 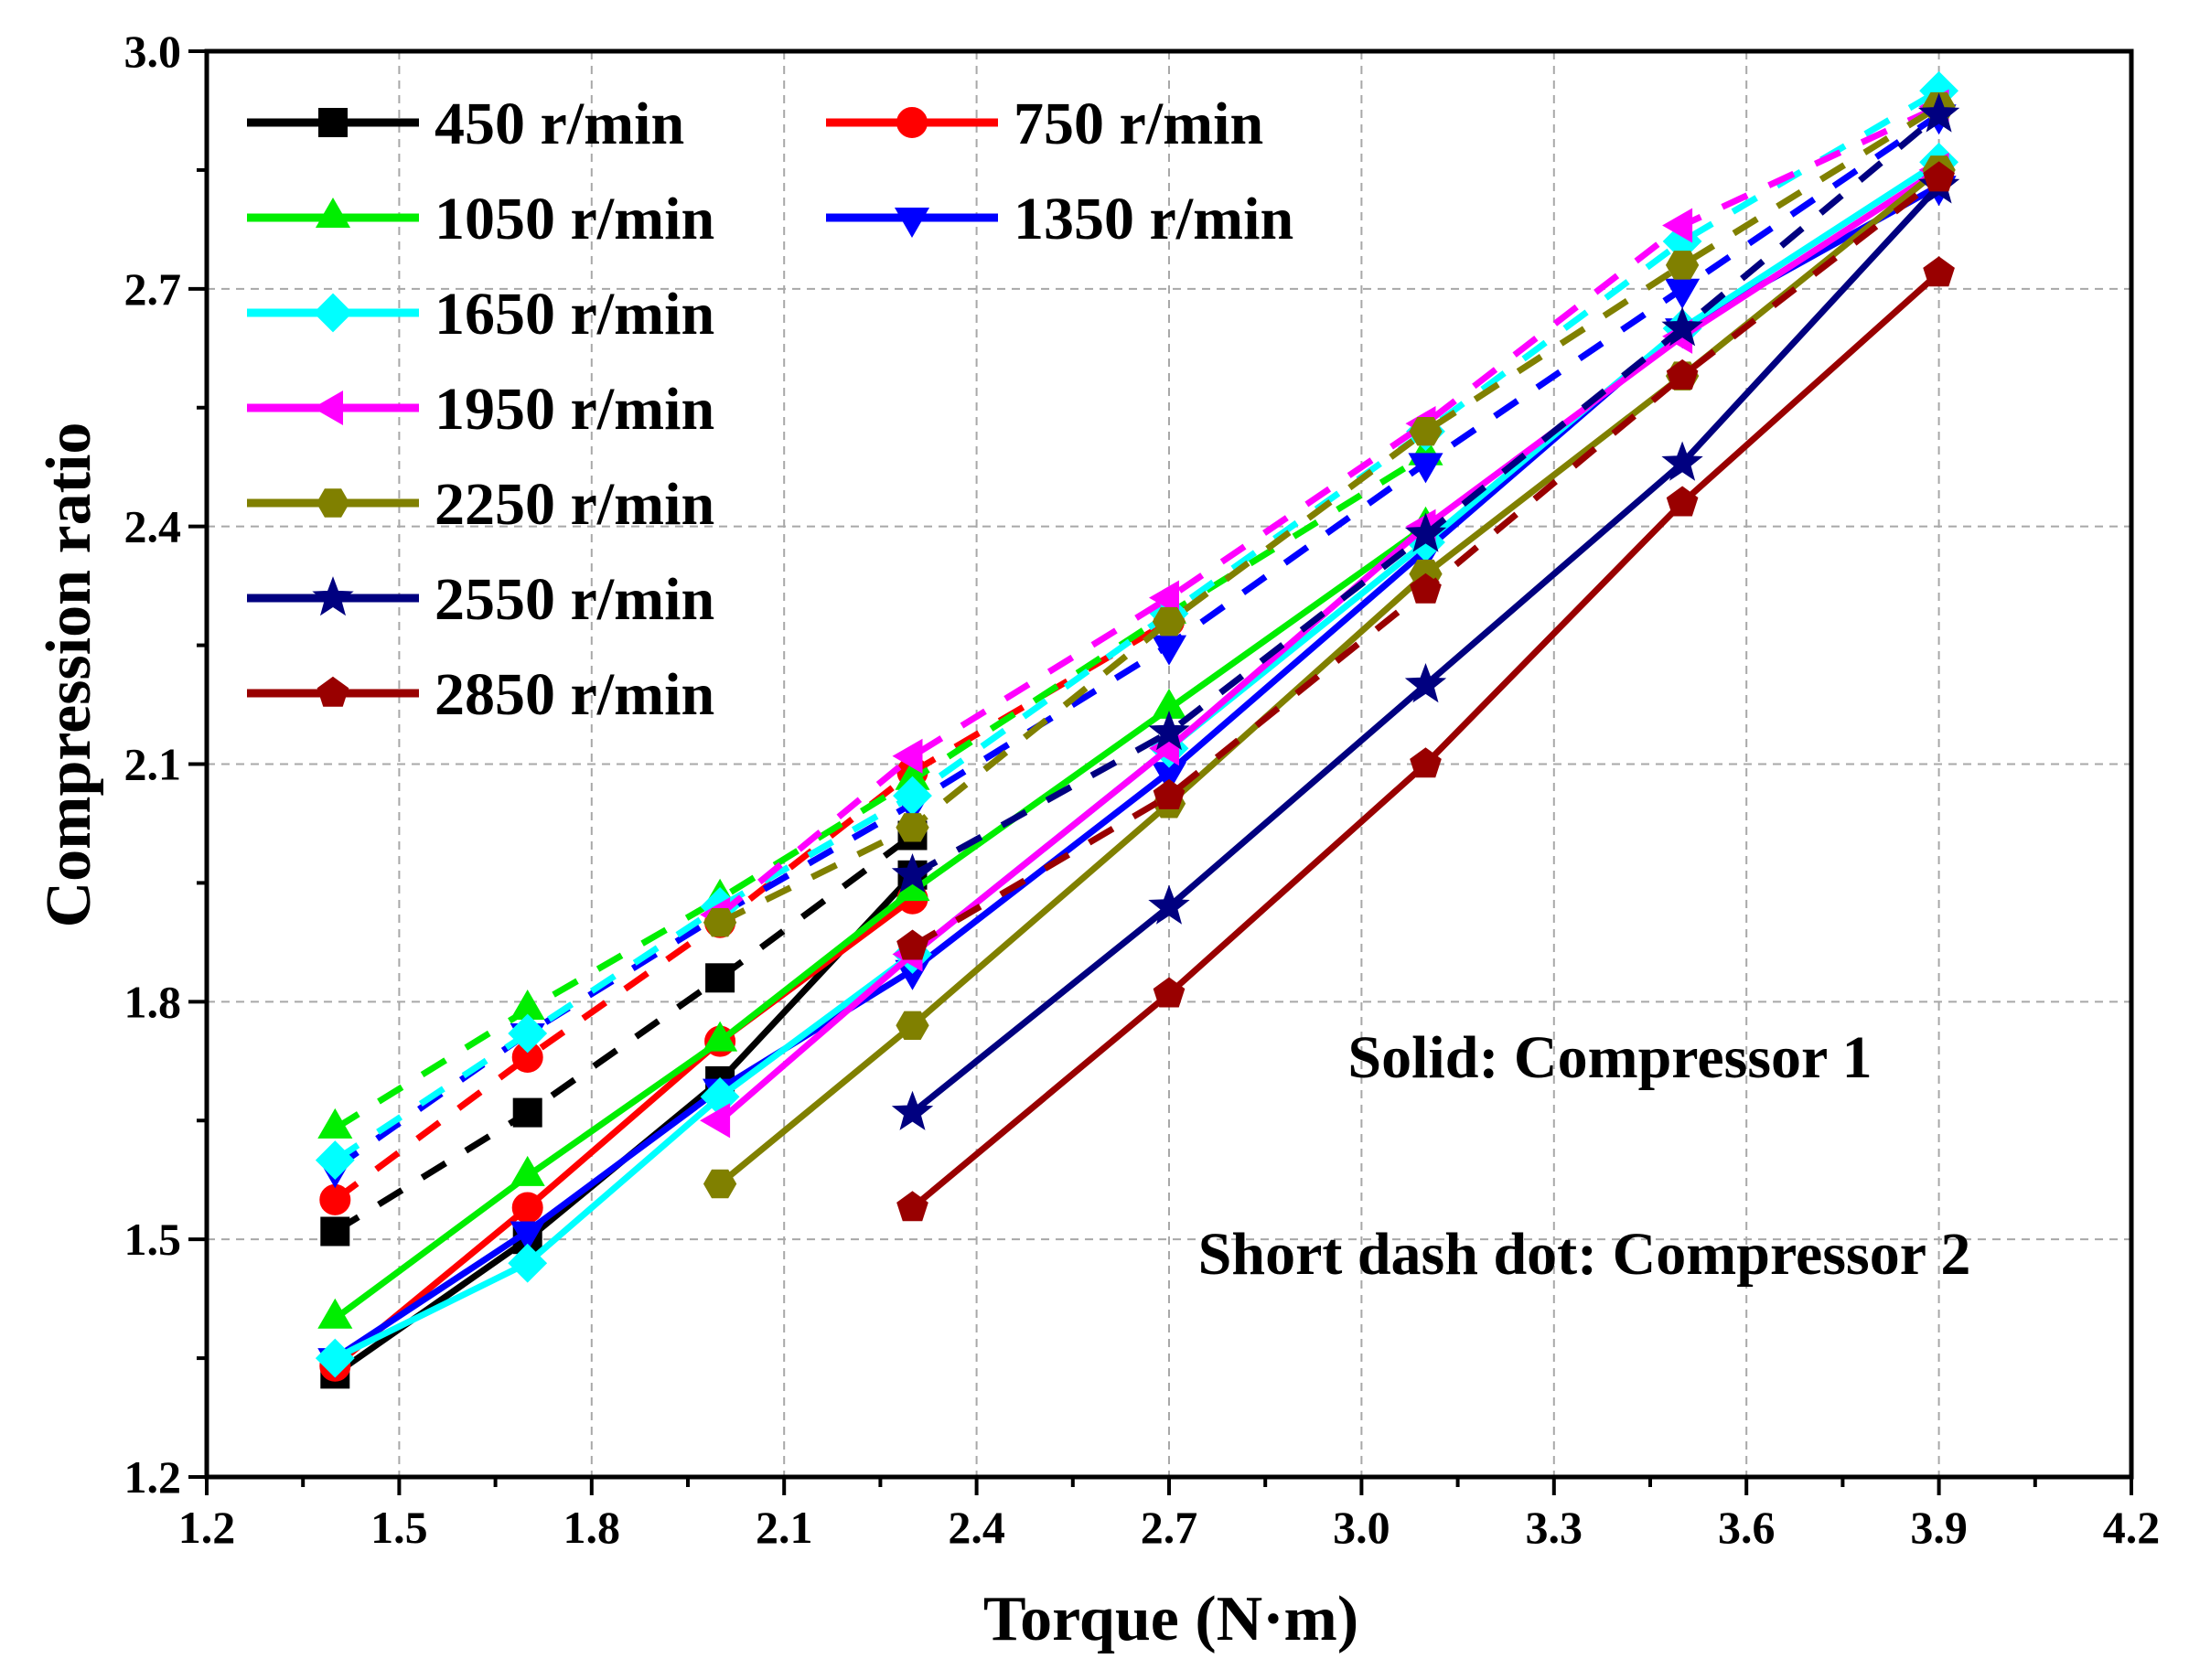 I want to click on legend-item: 1950 r/min, so click(x=480, y=409).